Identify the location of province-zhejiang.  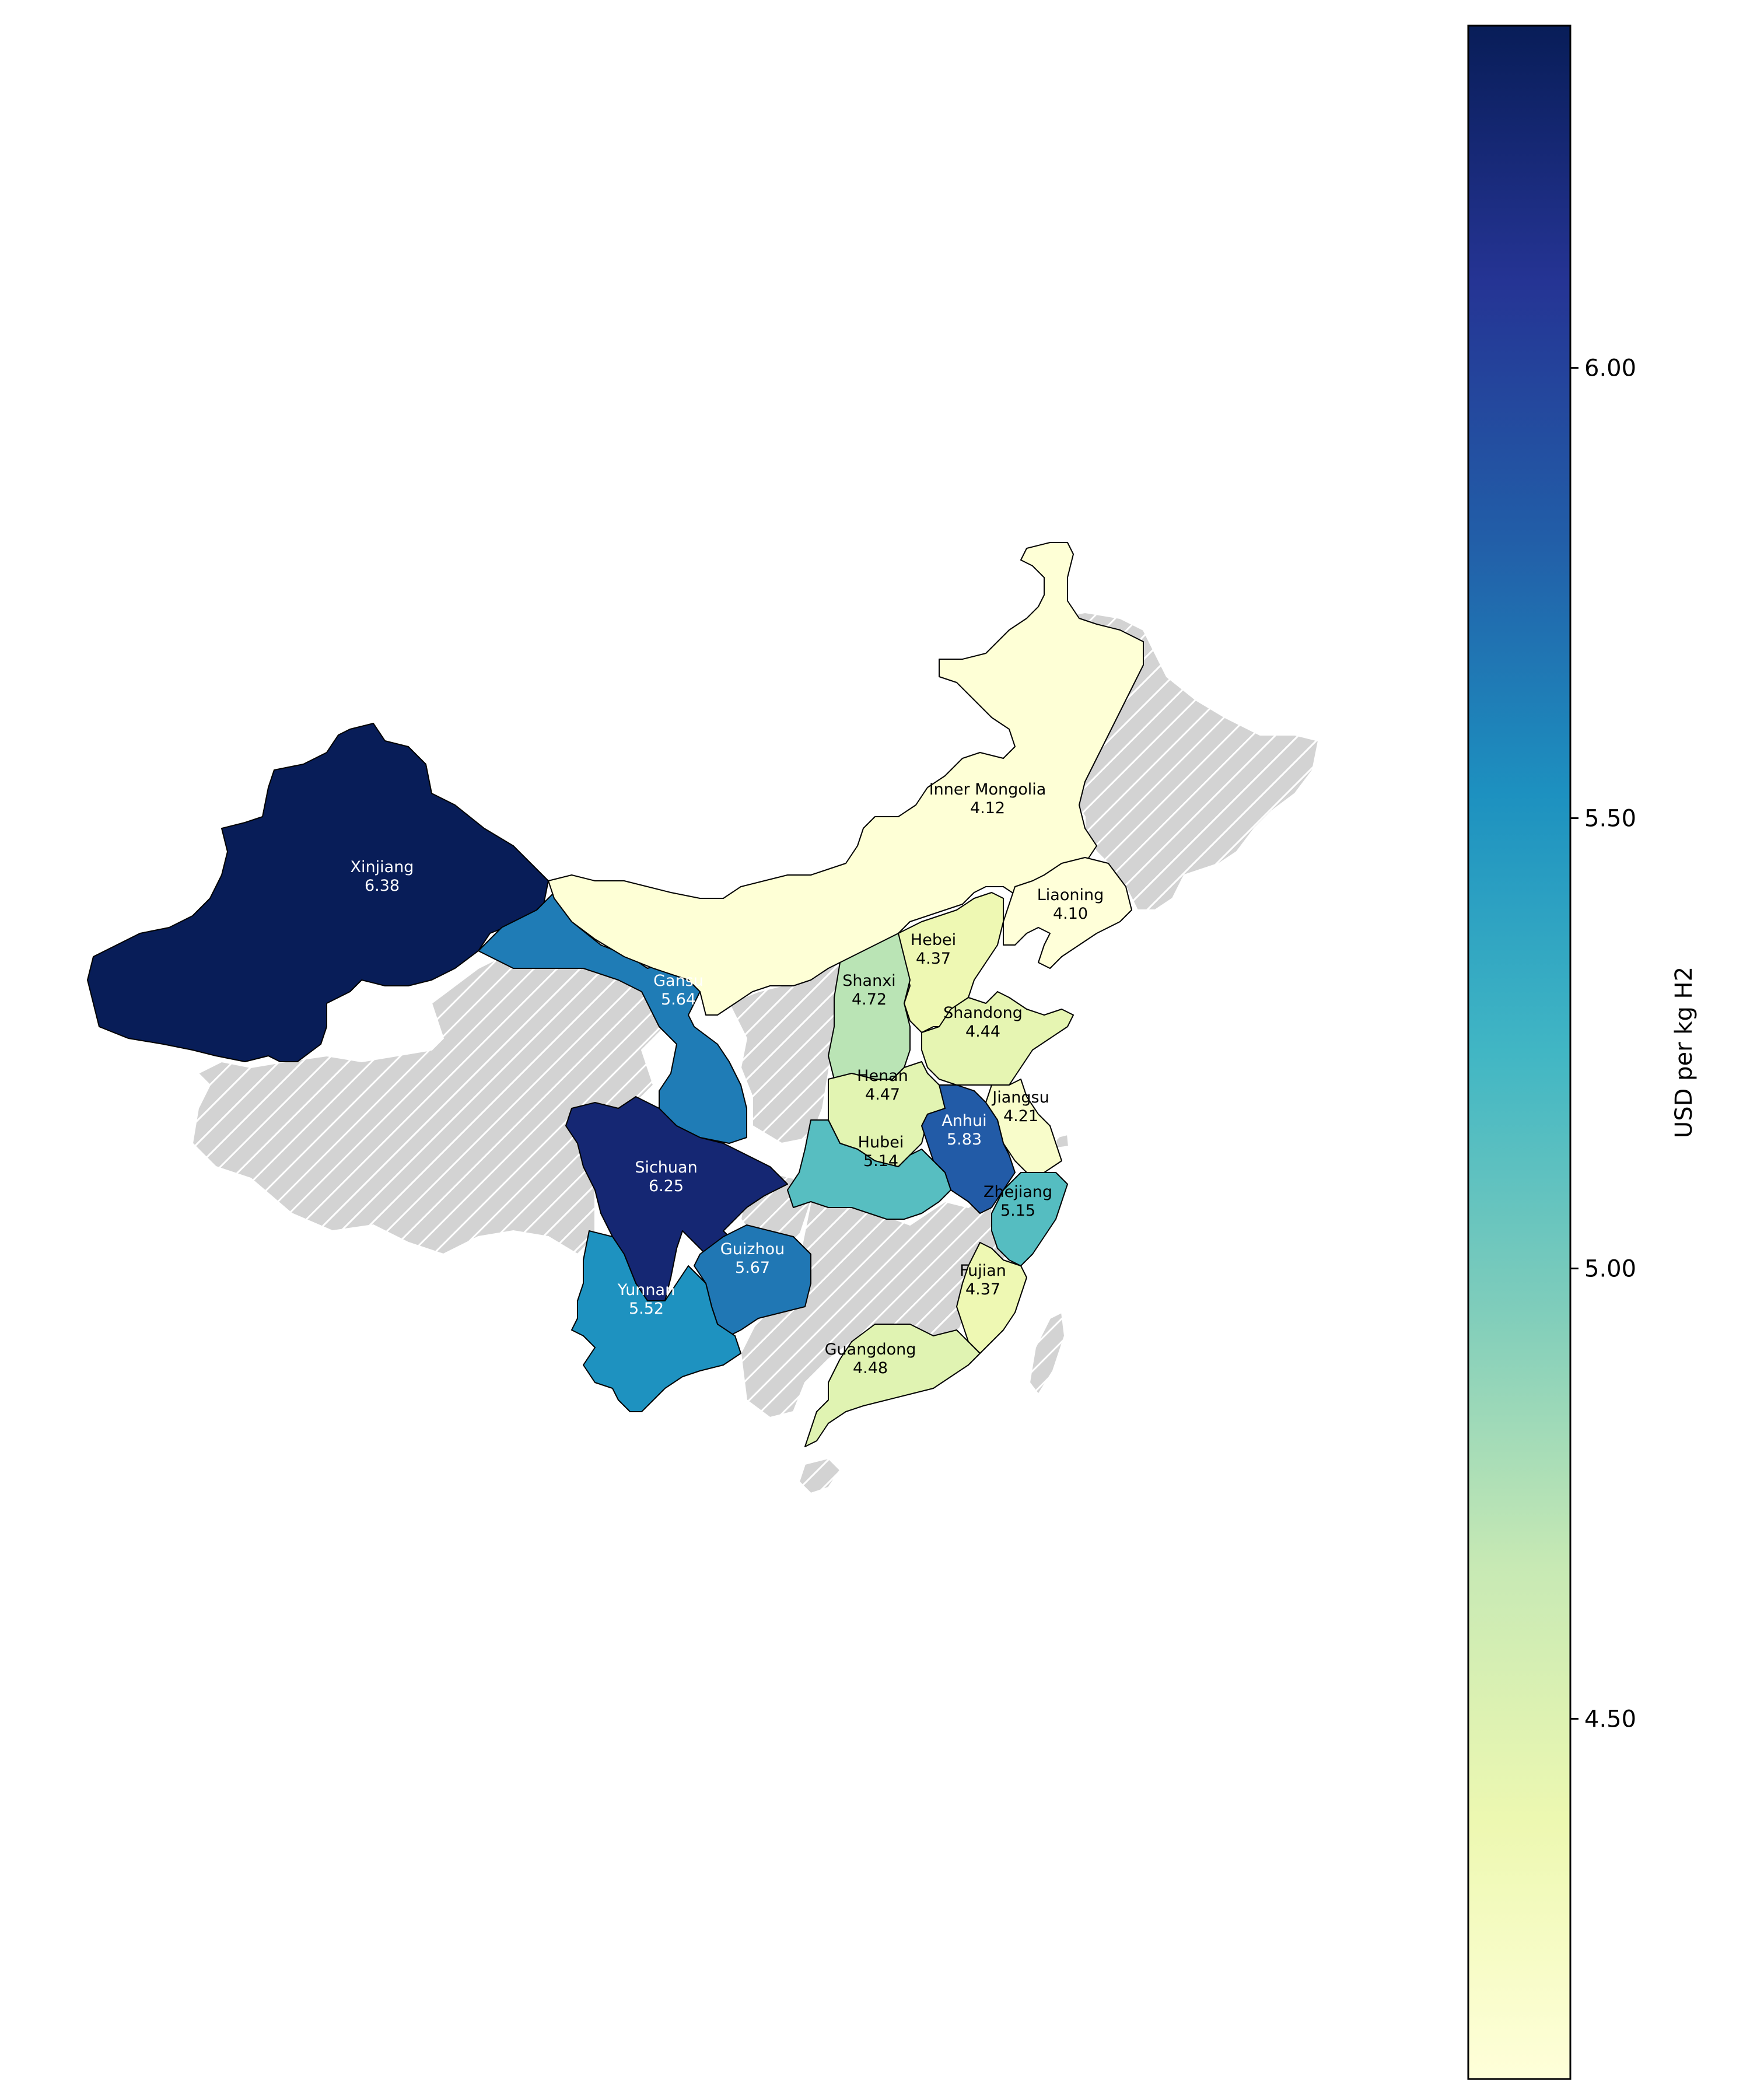
(1029, 1219).